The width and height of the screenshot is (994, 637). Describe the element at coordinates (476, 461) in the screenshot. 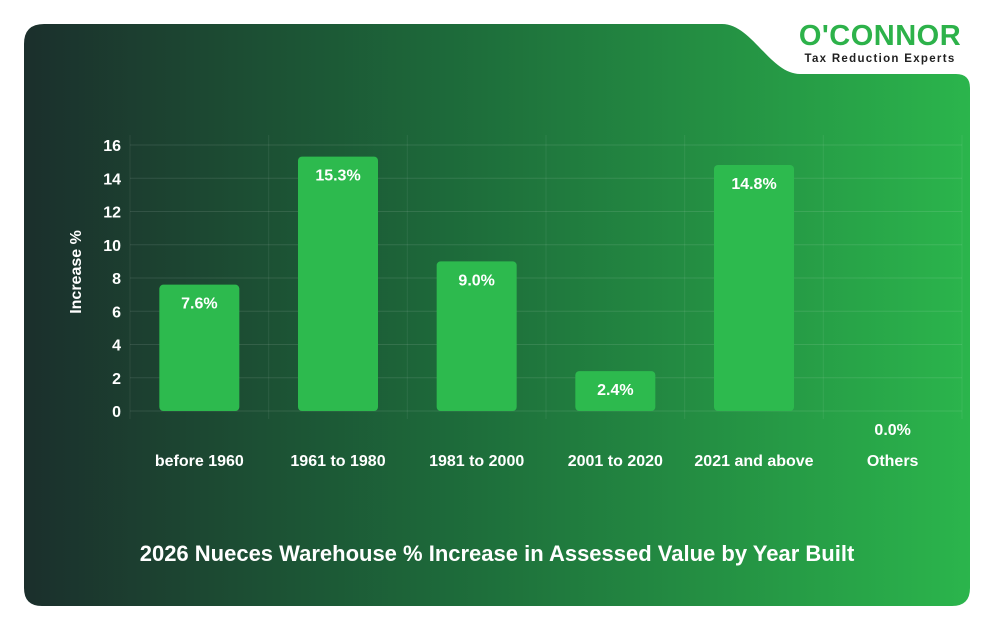

I see `x-tick-label: 1981 to 2000` at that location.